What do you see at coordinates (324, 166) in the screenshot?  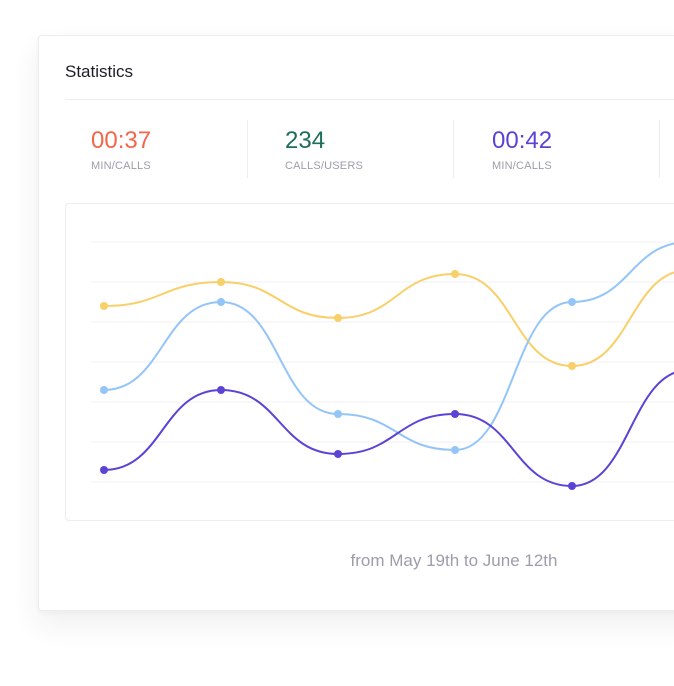 I see `stat-label: CALLS/USERS` at bounding box center [324, 166].